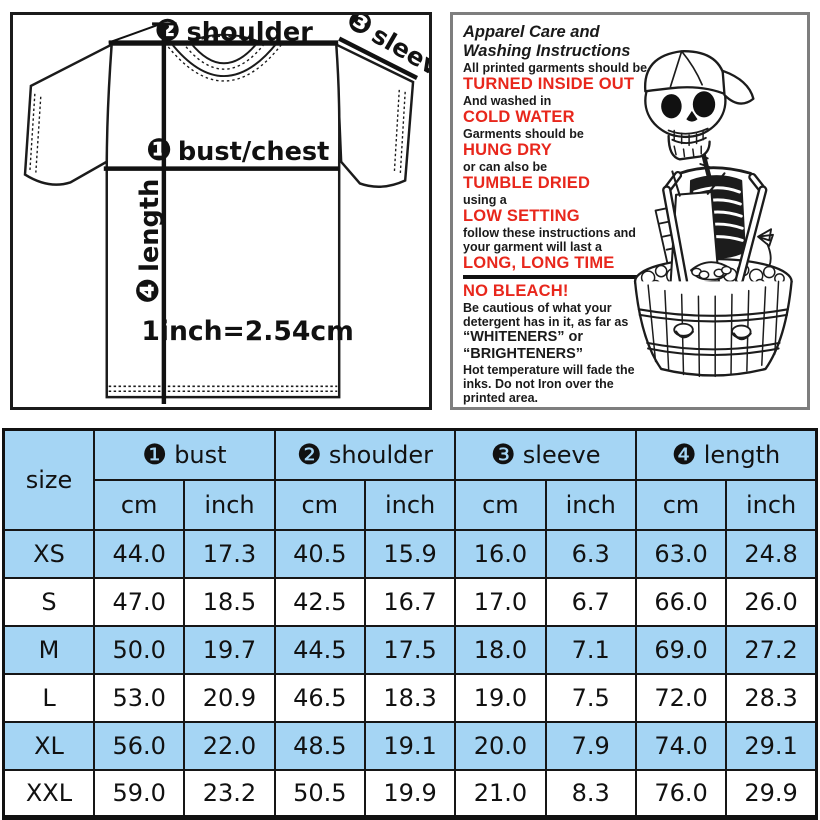 The image size is (820, 820). Describe the element at coordinates (555, 68) in the screenshot. I see `care-line: All printed garments should be` at that location.